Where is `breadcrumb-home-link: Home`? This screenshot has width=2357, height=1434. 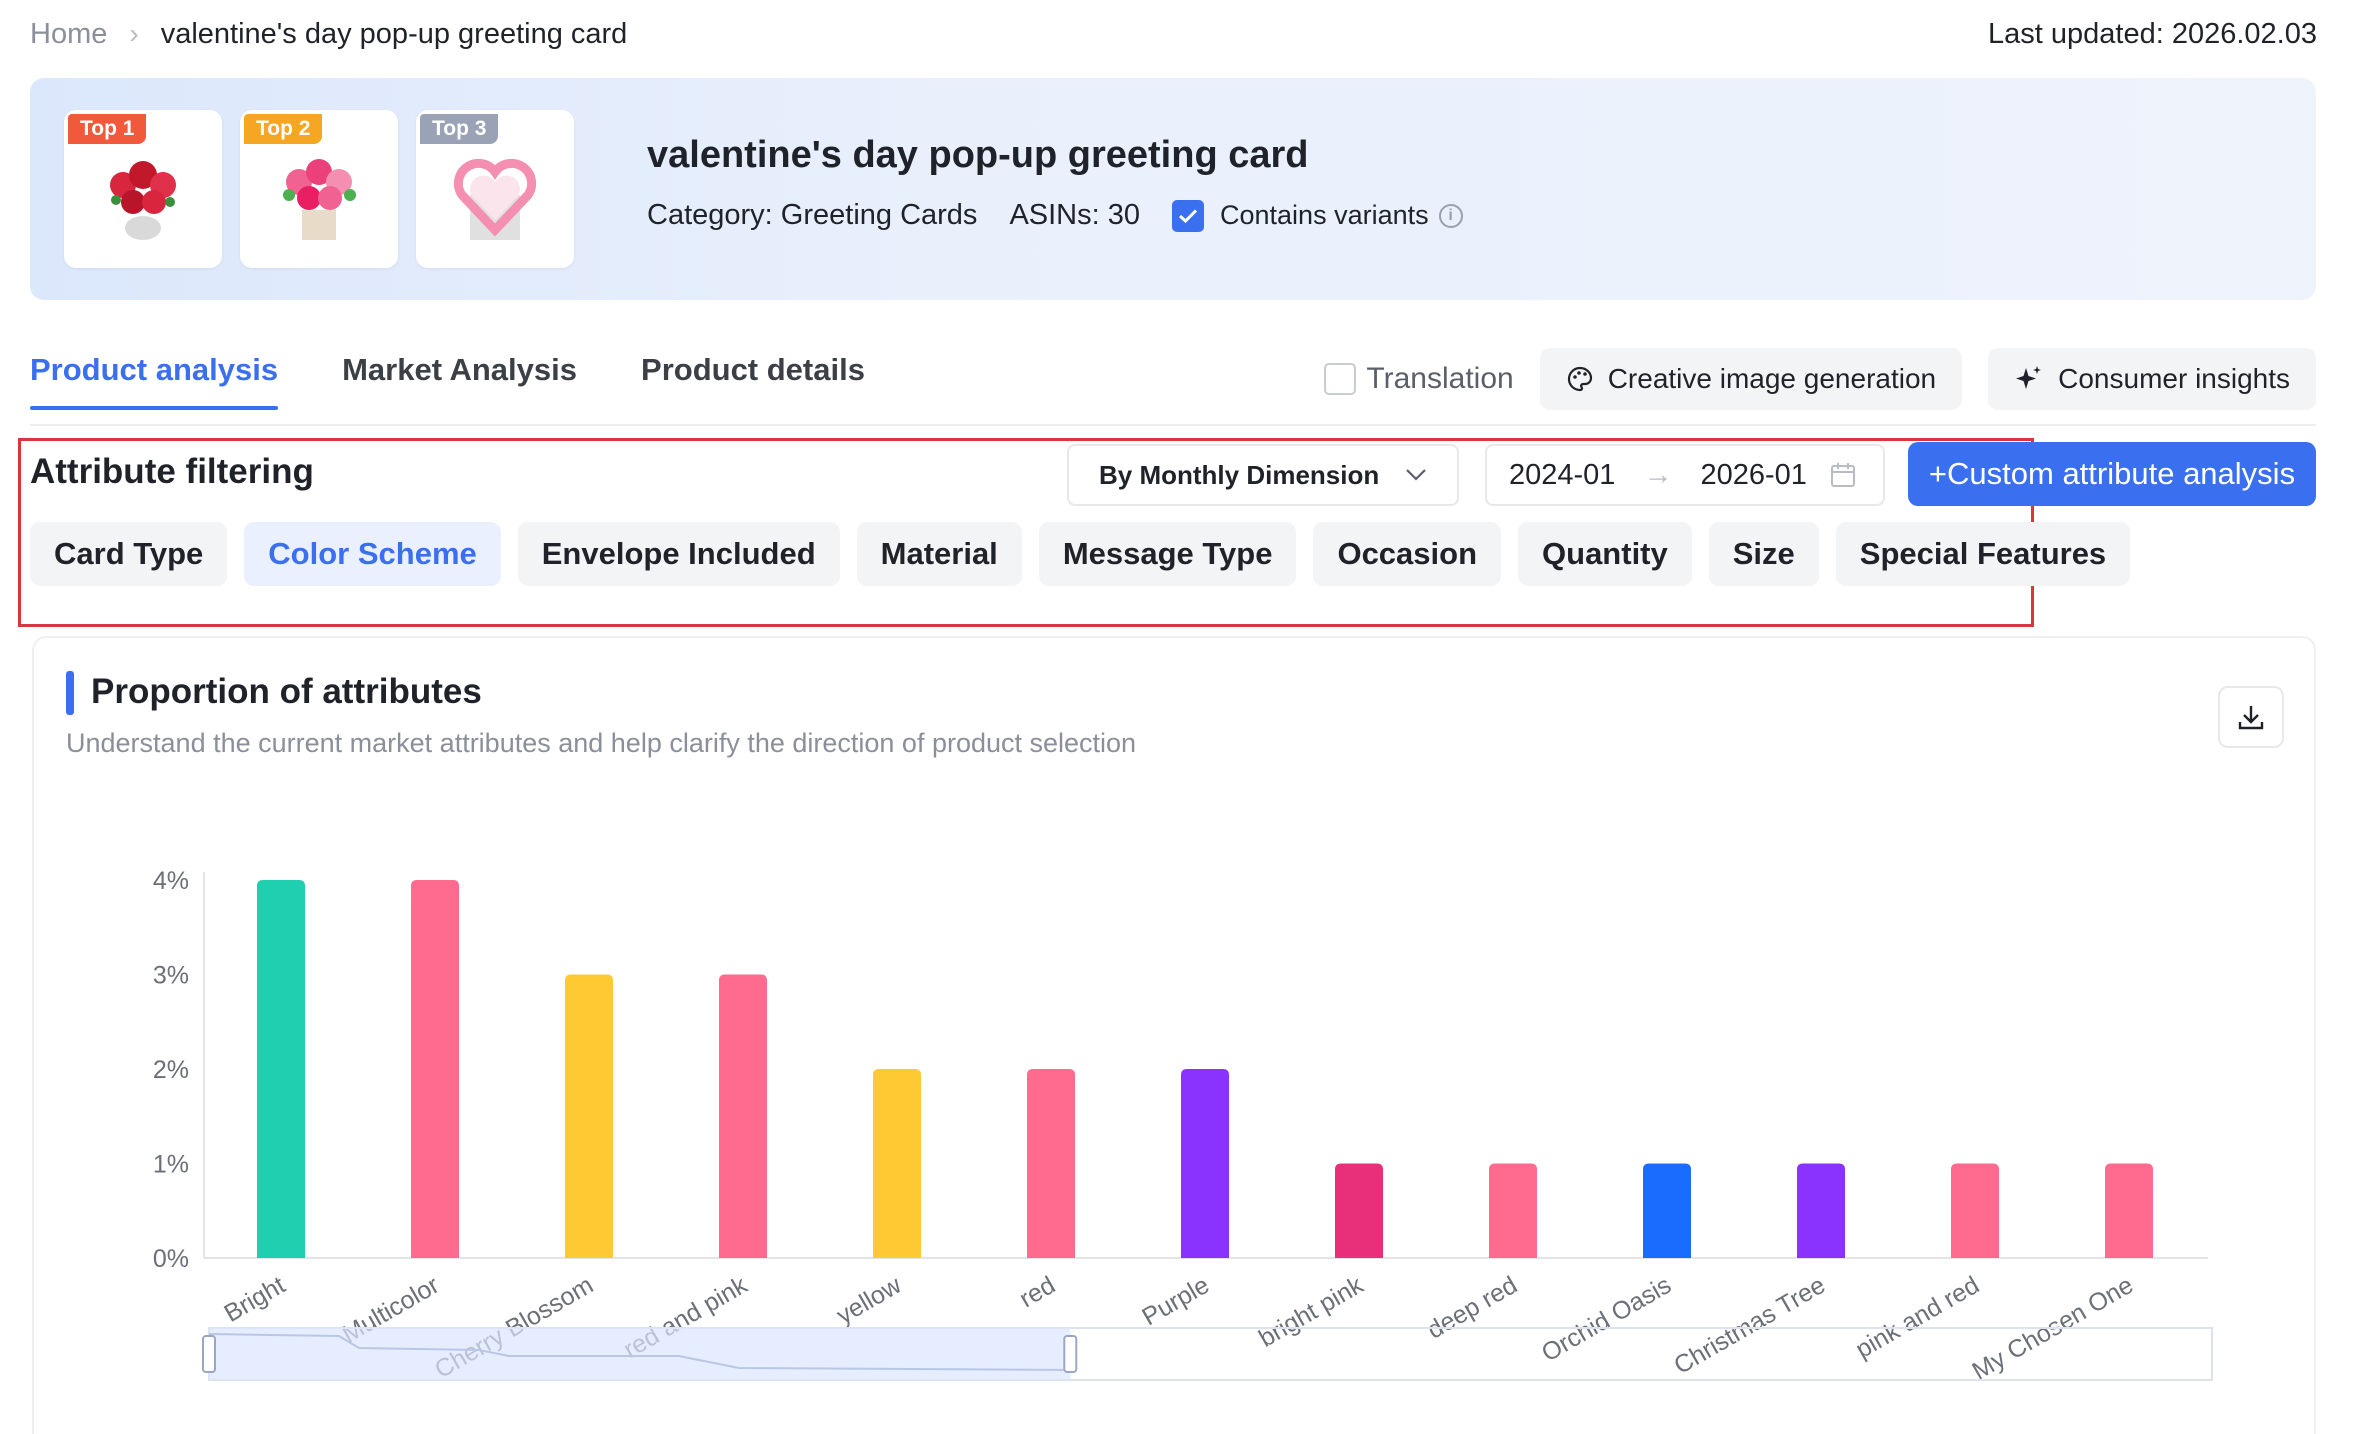 breadcrumb-home-link: Home is located at coordinates (69, 33).